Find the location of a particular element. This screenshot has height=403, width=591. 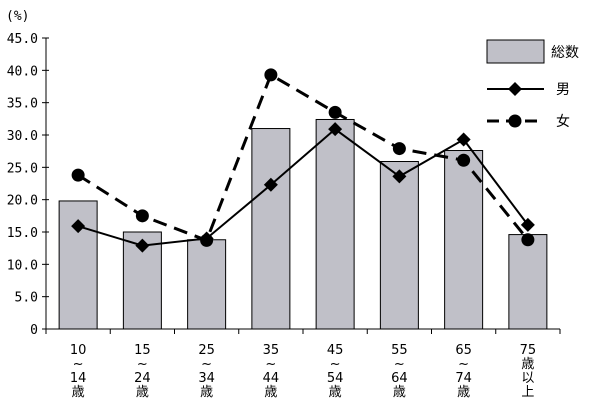

y-tick-label: 0 is located at coordinates (34, 330).